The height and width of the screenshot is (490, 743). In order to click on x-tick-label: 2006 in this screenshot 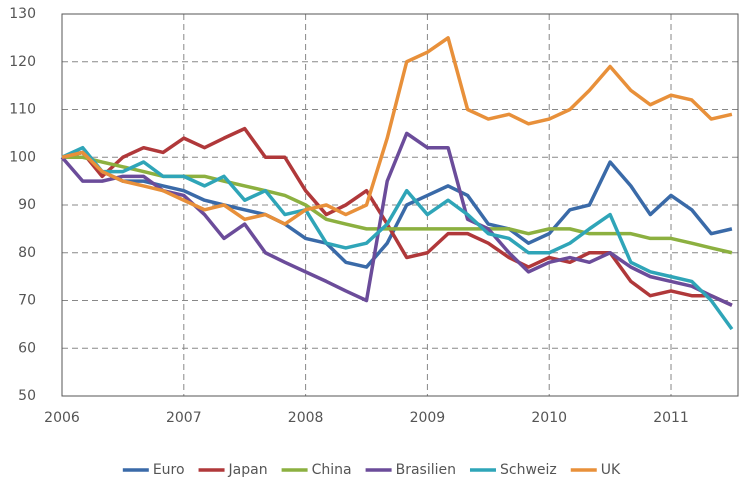, I will do `click(62, 418)`.